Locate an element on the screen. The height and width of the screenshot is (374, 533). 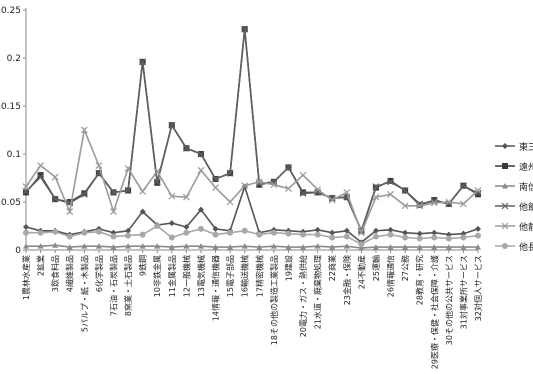
x-tick-label: 6化学製品 is located at coordinates (99, 273).